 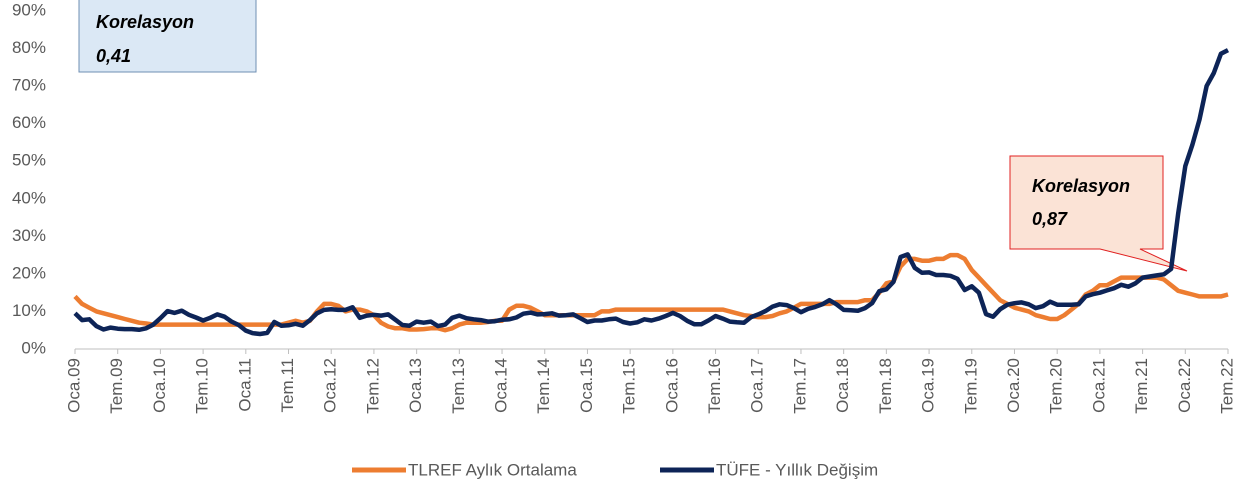 What do you see at coordinates (29, 47) in the screenshot?
I see `y-tick-label: 80%` at bounding box center [29, 47].